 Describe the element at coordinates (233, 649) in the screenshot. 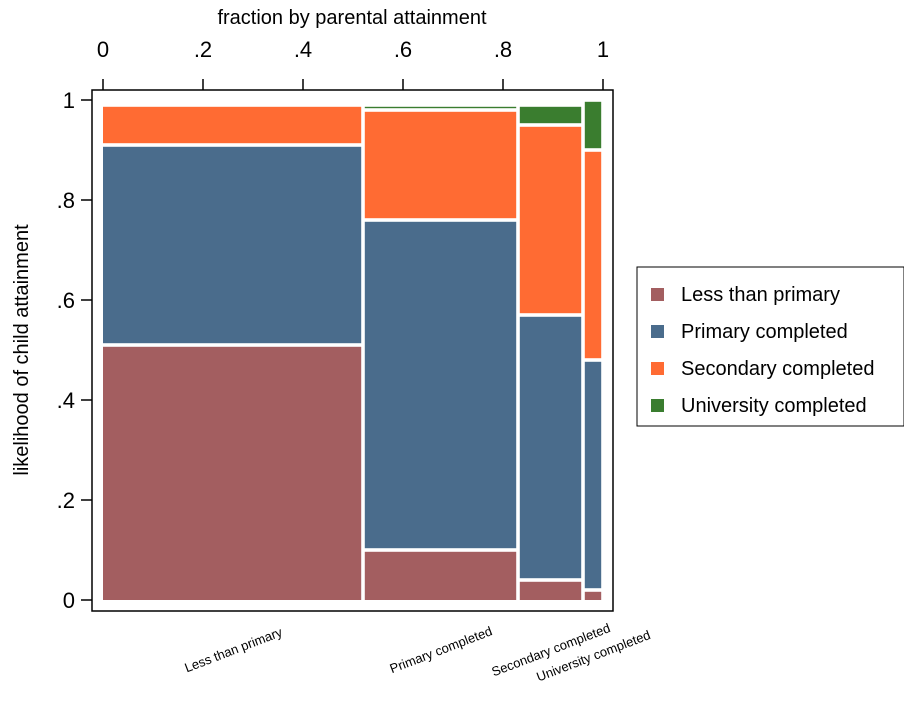

I see `category-label: Less than primary` at that location.